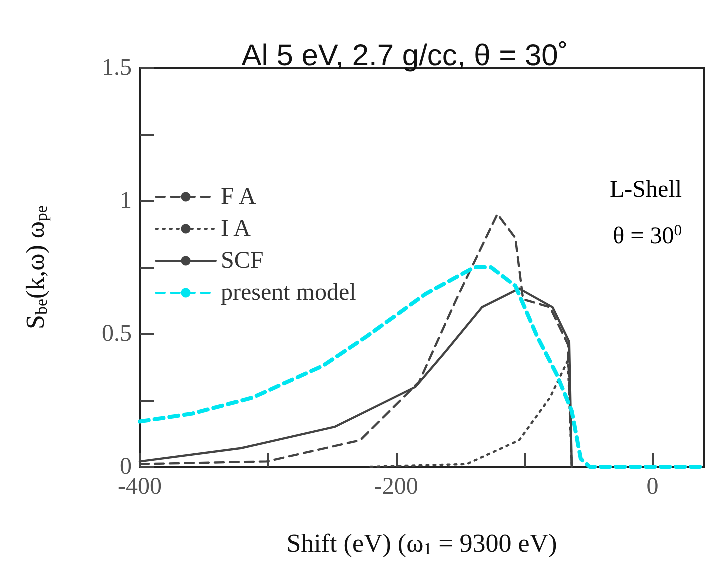  What do you see at coordinates (652, 487) in the screenshot?
I see `x-tick-label: 0` at bounding box center [652, 487].